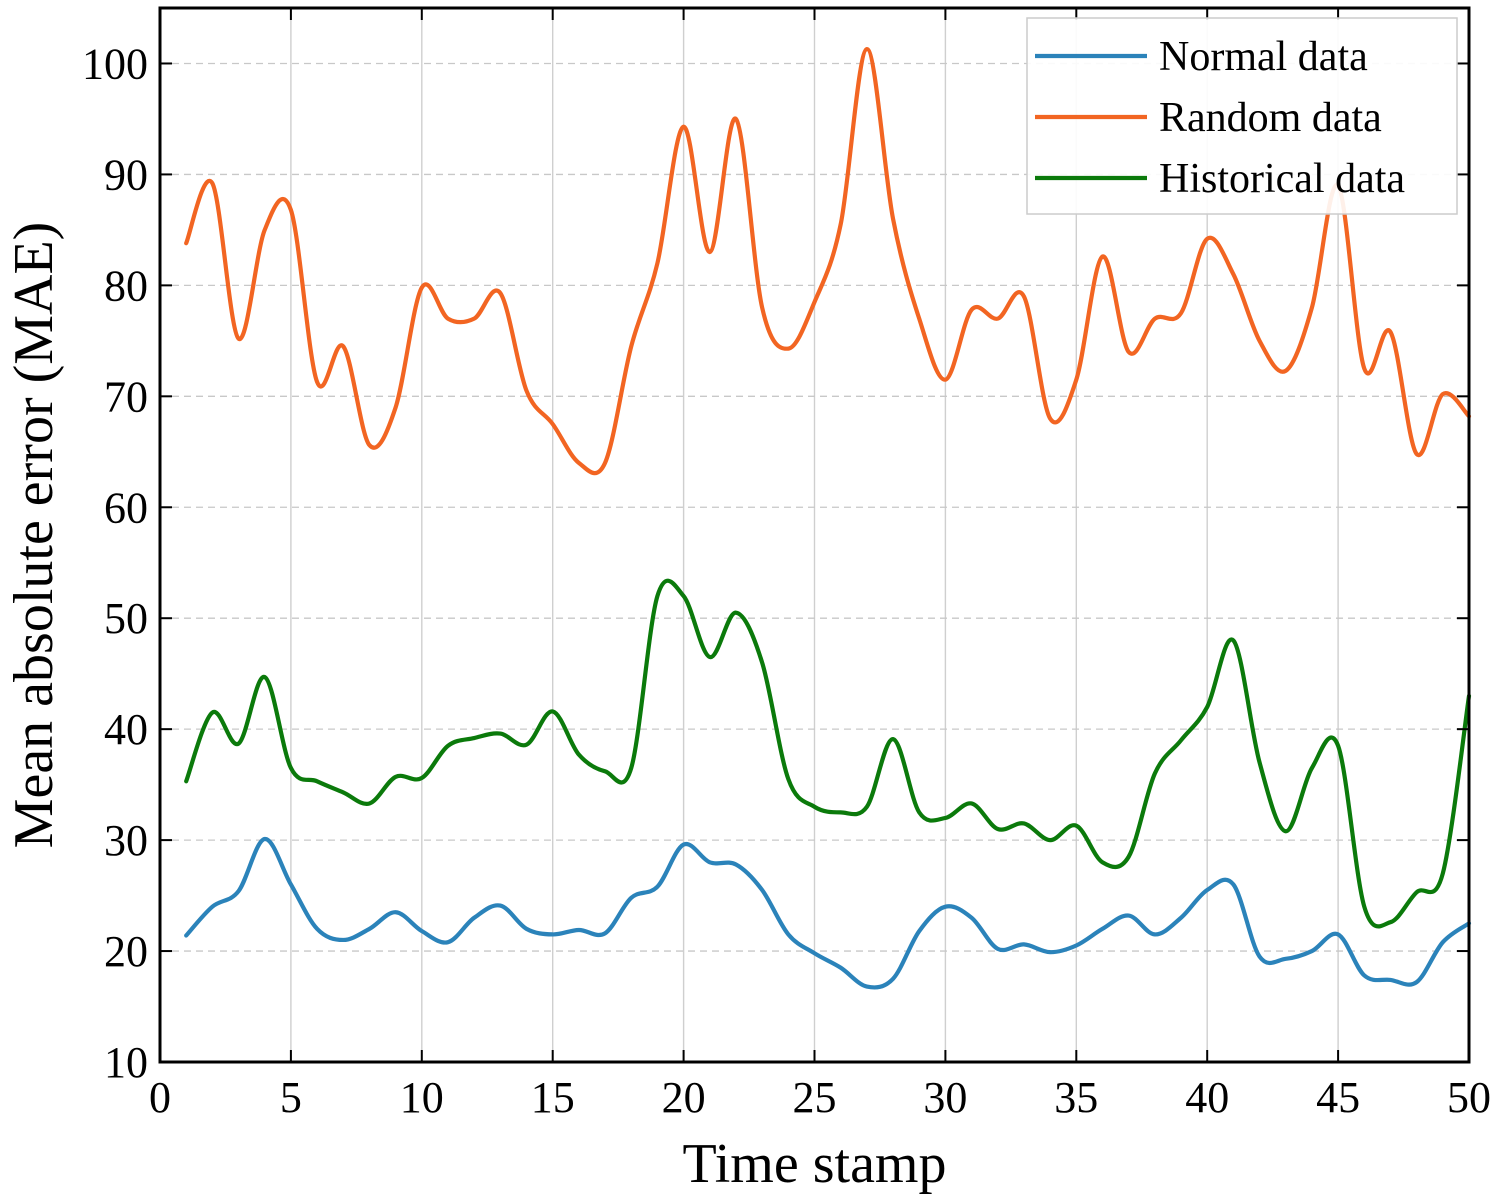 Image resolution: width=1494 pixels, height=1204 pixels. Describe the element at coordinates (1270, 118) in the screenshot. I see `legend-label-random-data: Random data` at that location.